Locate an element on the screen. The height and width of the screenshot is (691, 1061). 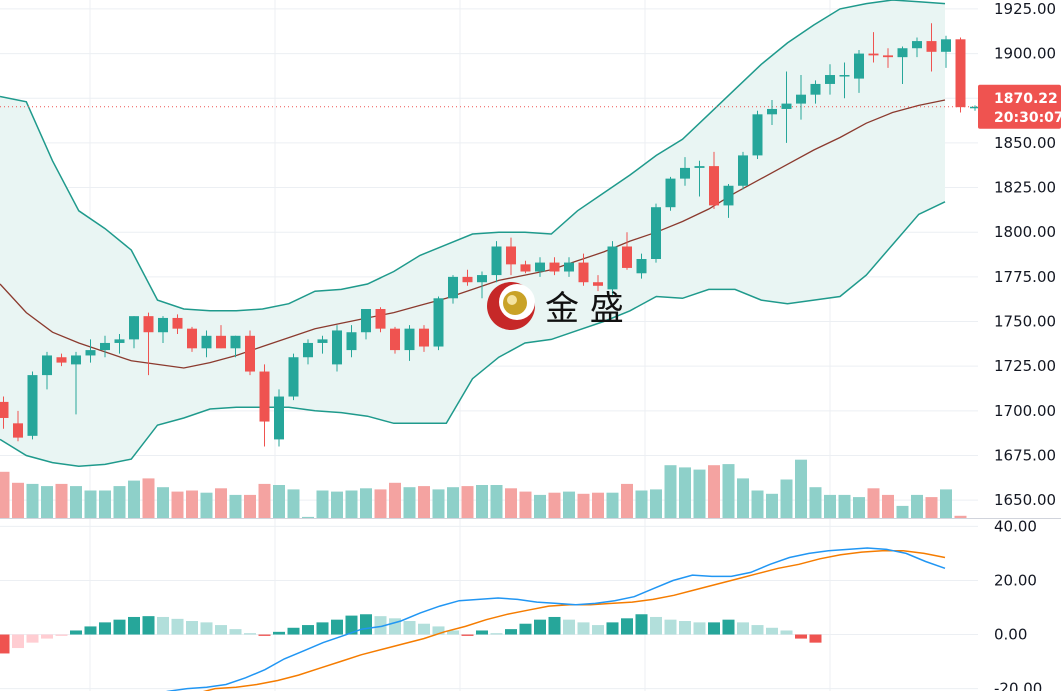
price-tick-label: 1775.00 is located at coordinates (1025, 277).